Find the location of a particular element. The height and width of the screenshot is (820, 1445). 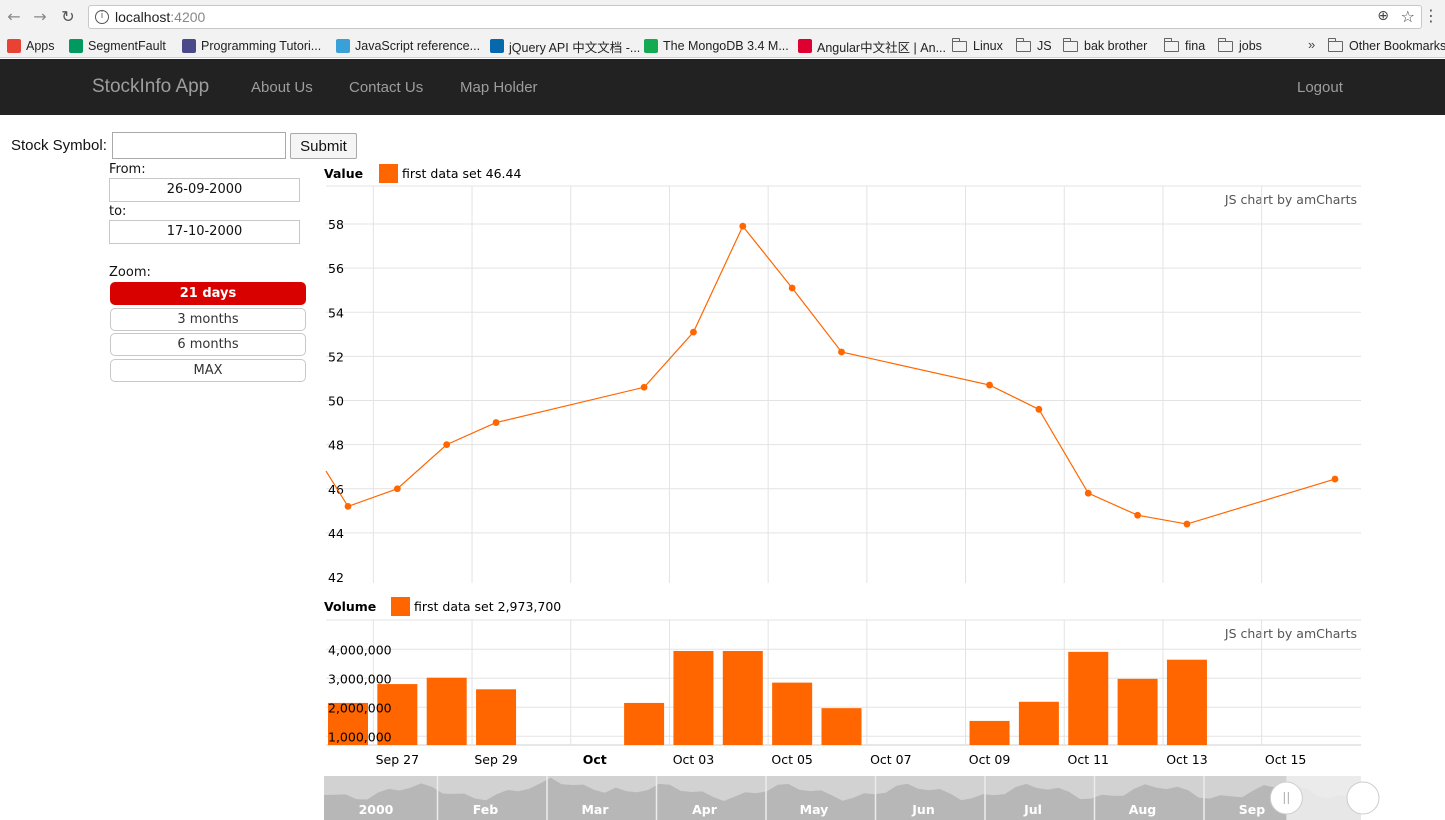

bookmark-item: jobs is located at coordinates (1240, 46).